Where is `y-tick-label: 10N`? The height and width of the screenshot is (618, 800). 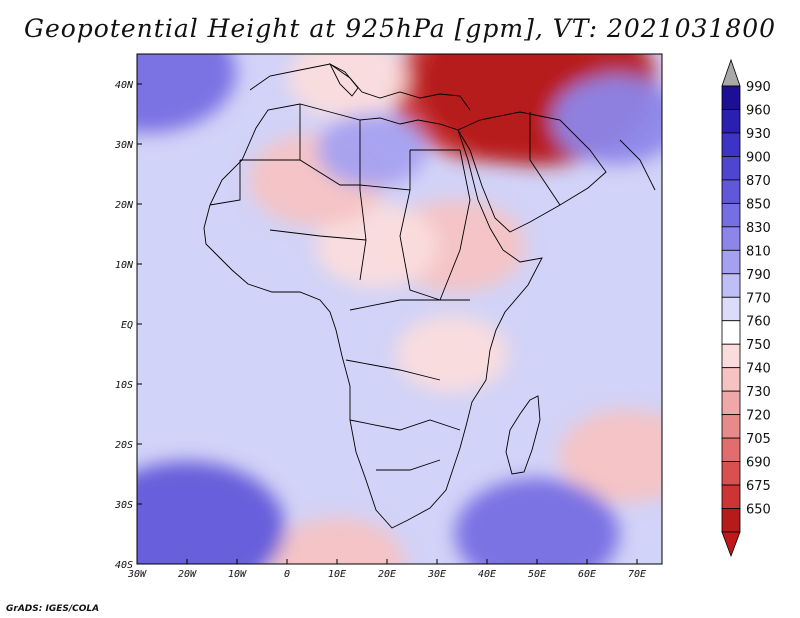 y-tick-label: 10N is located at coordinates (124, 265).